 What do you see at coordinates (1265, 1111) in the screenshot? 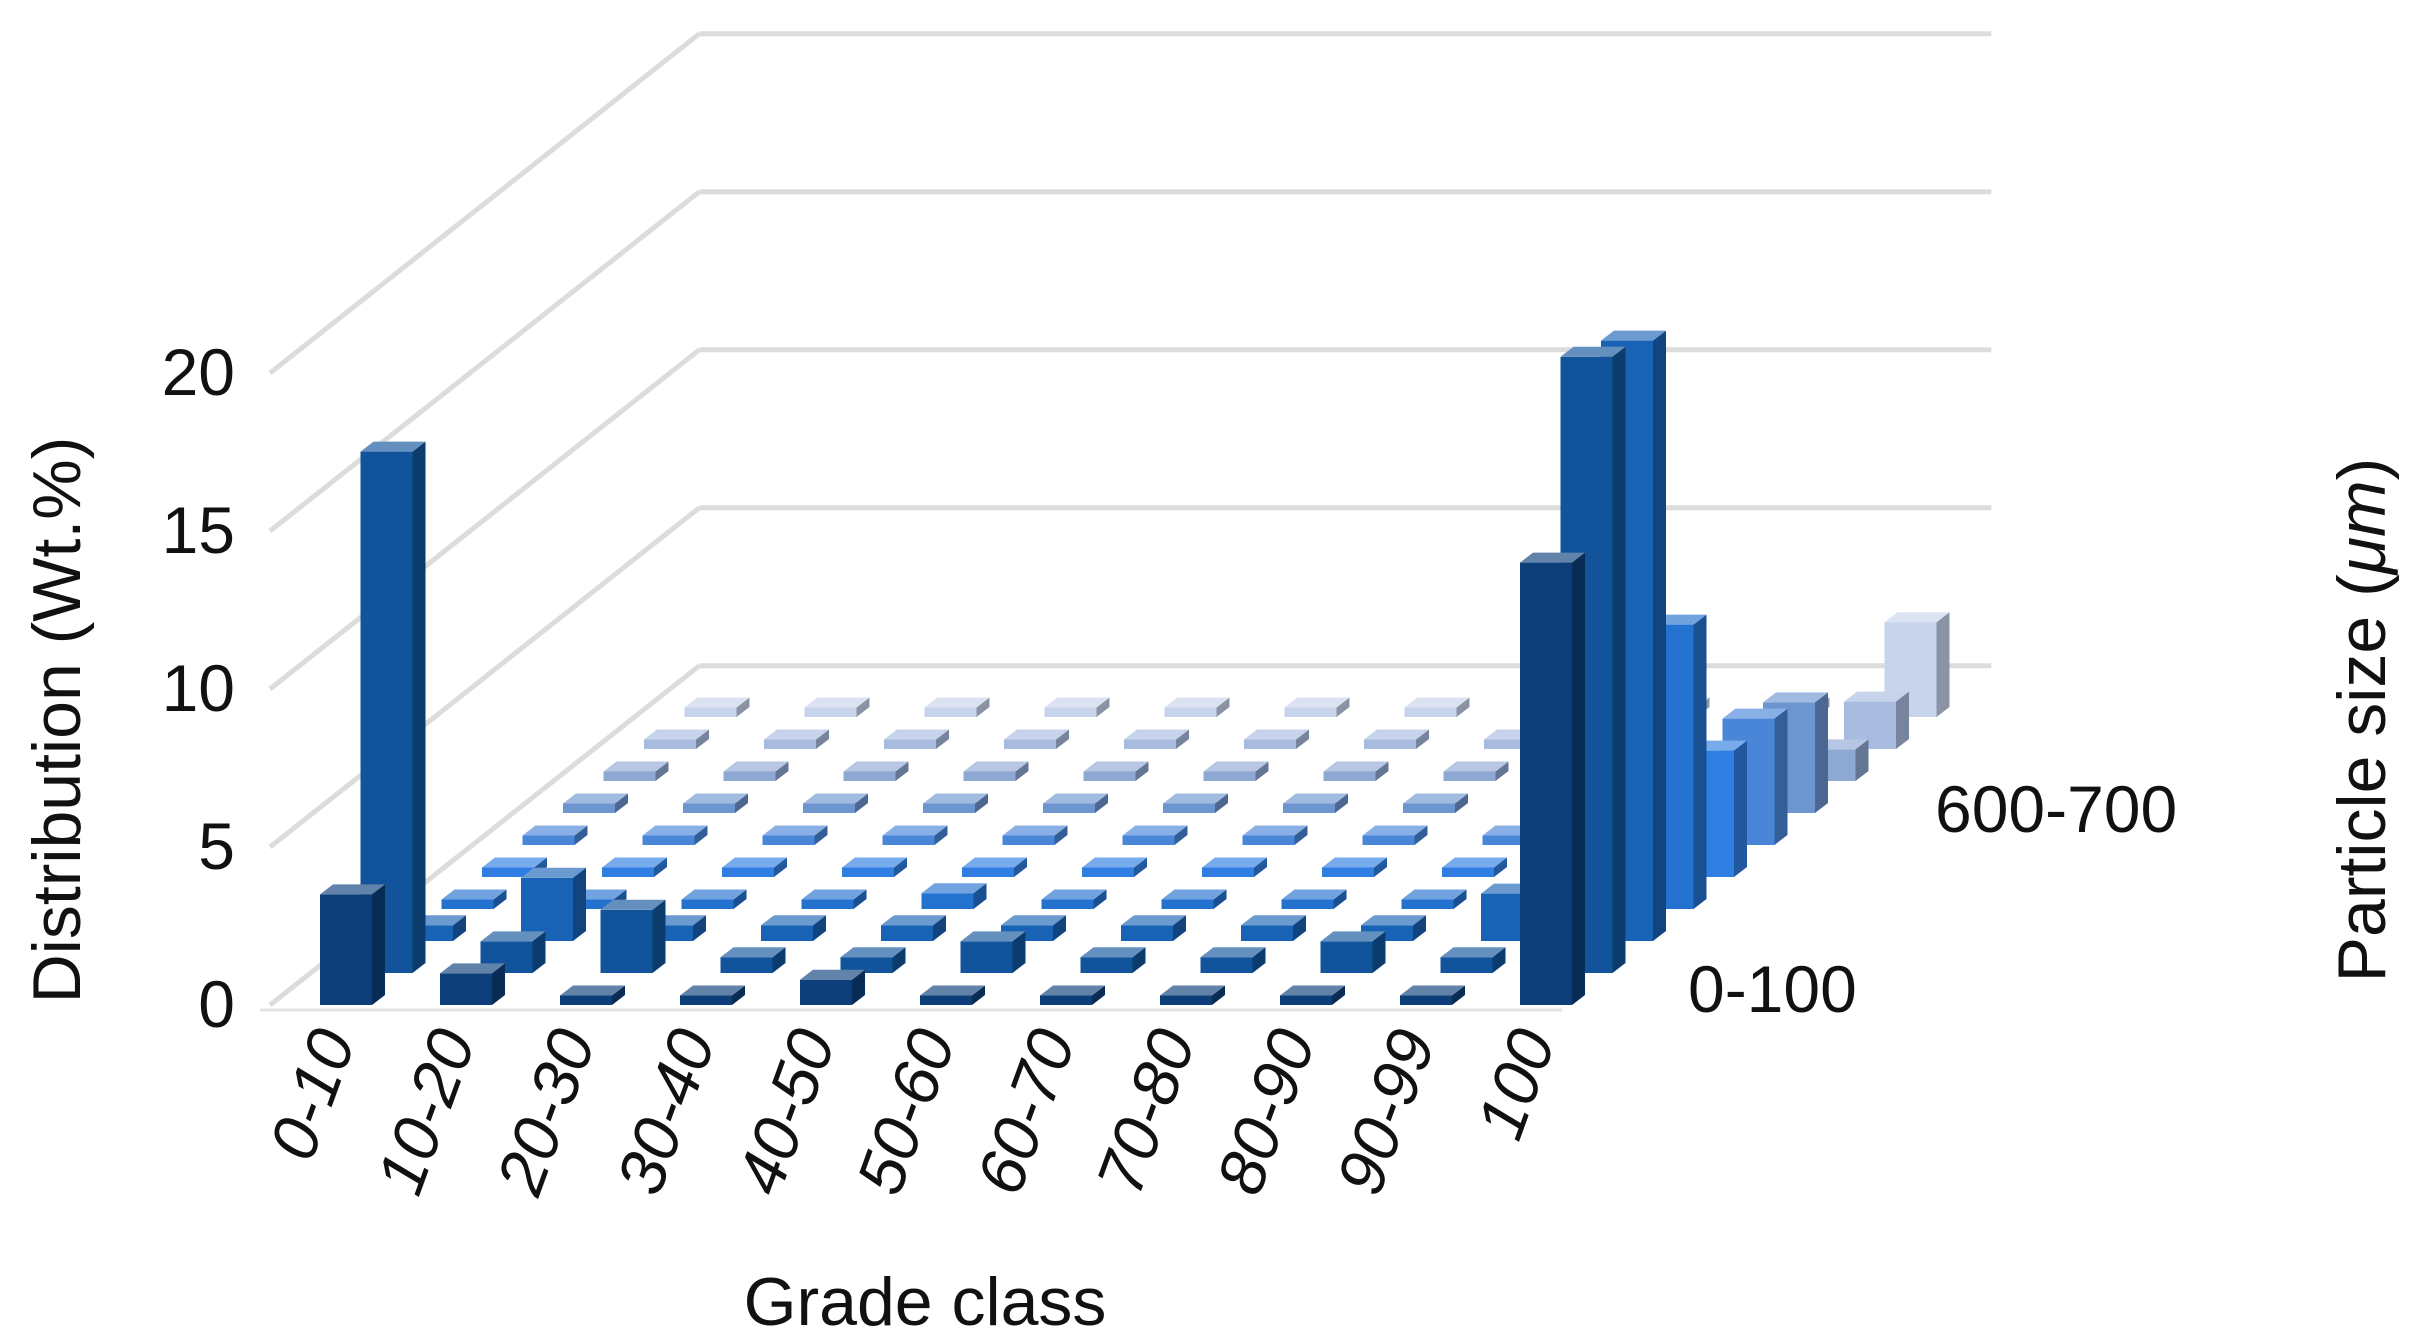
I see `x-tick-label: 80-90` at bounding box center [1265, 1111].